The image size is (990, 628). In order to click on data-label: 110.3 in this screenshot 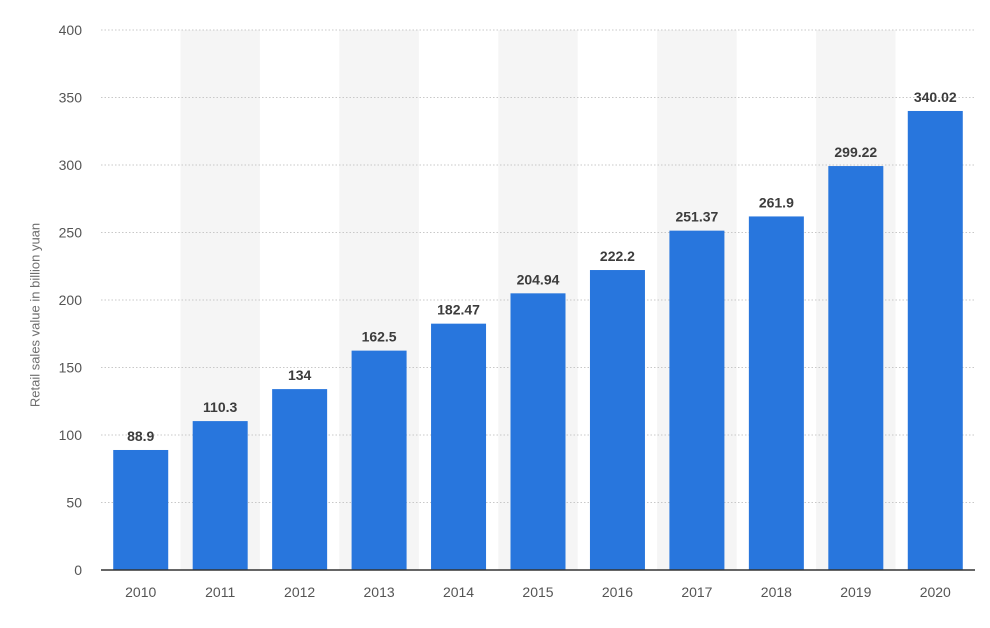, I will do `click(220, 407)`.